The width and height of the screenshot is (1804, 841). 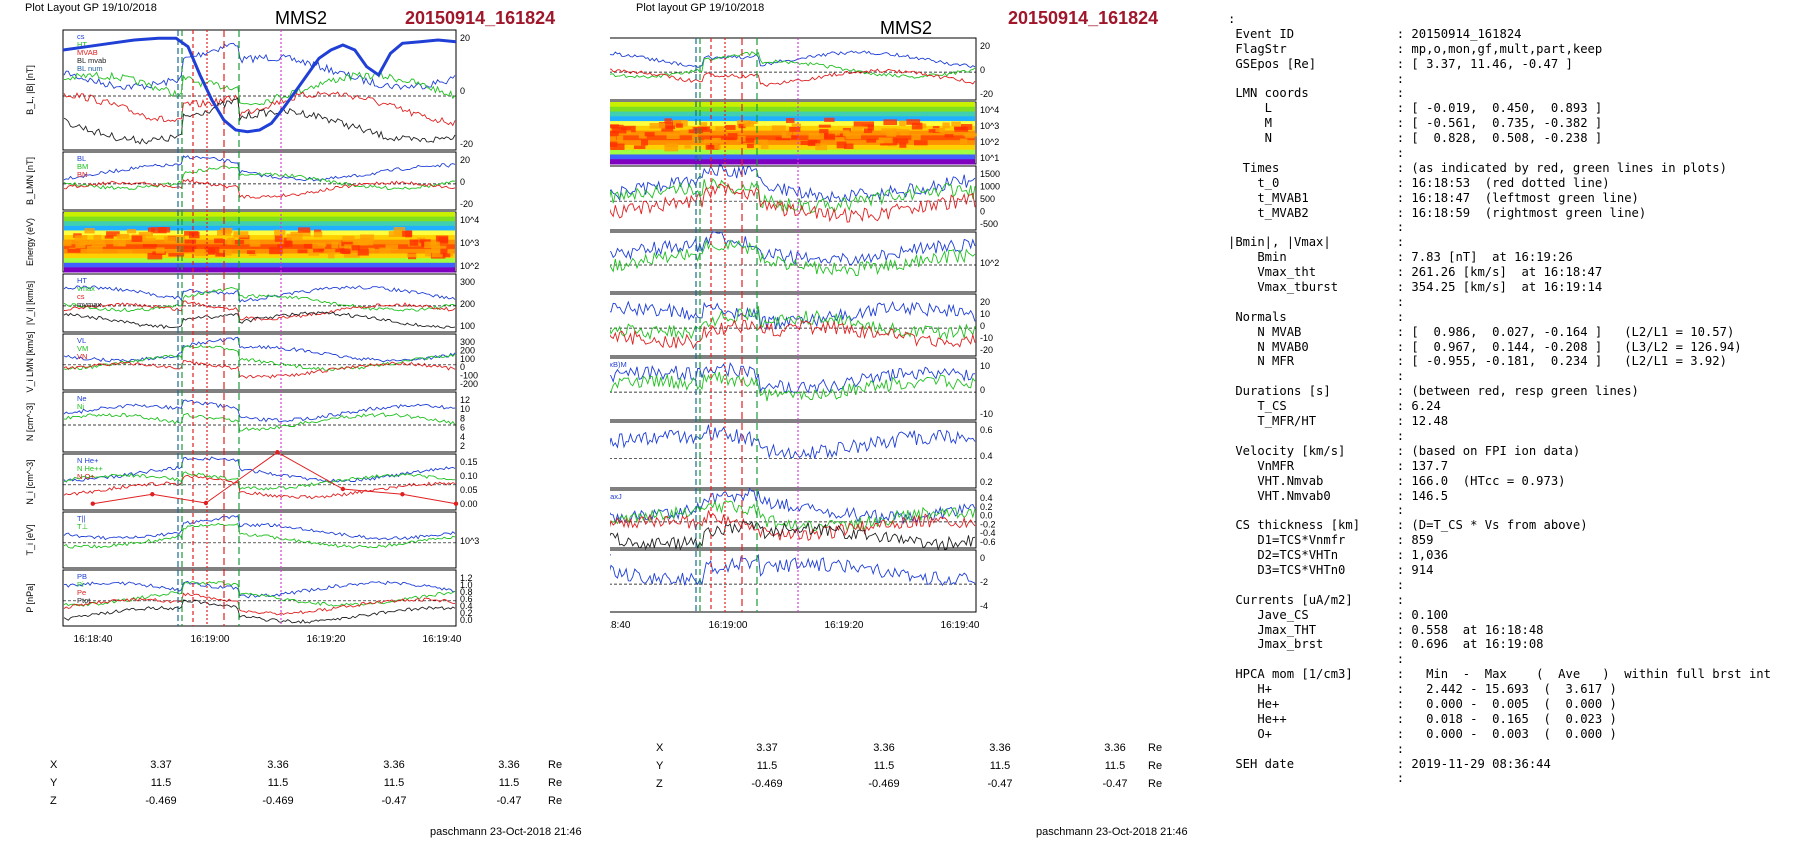 I want to click on legend-entry: cs, so click(x=81, y=36).